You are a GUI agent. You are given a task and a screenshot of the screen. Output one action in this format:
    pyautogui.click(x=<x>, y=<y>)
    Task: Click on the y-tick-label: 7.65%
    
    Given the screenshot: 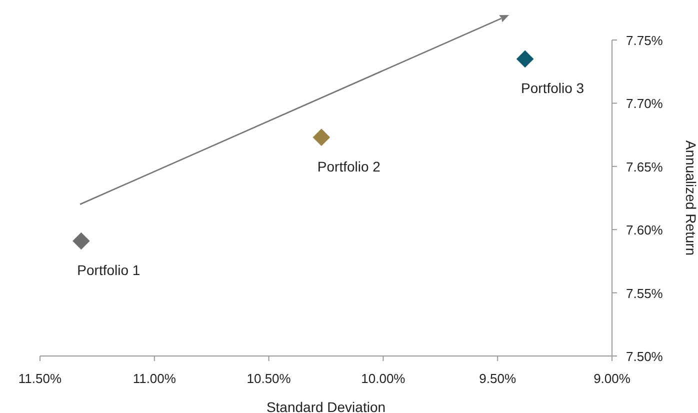 What is the action you would take?
    pyautogui.click(x=645, y=166)
    